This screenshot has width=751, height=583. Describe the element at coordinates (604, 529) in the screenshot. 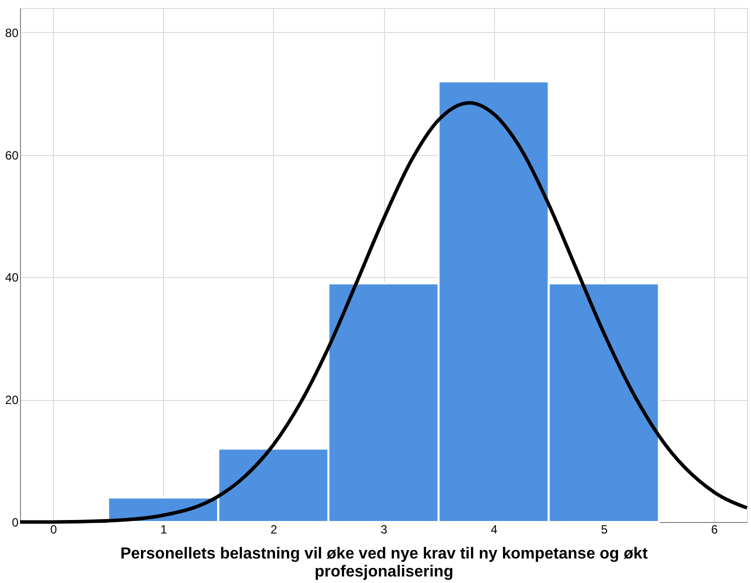

I see `x-tick-label: 5` at that location.